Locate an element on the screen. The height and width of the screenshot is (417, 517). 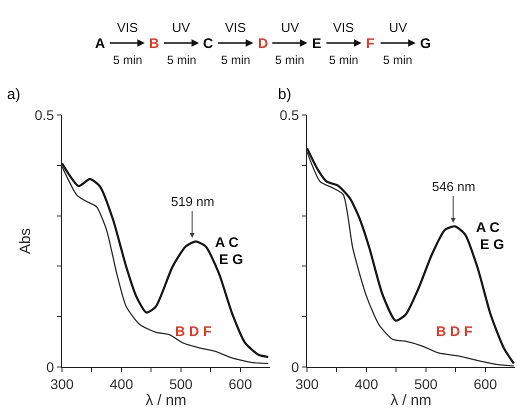
annotation: 546 nm is located at coordinates (454, 186).